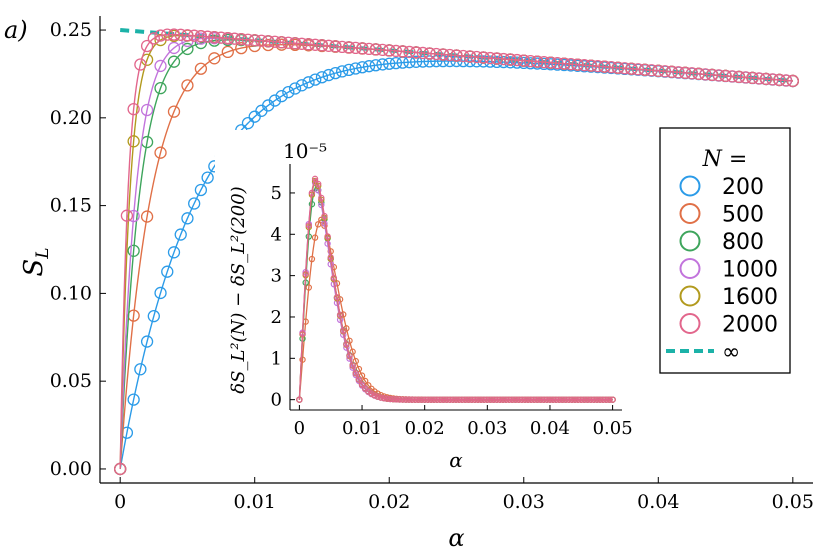  I want to click on x-tick-label: 0.03, so click(524, 502).